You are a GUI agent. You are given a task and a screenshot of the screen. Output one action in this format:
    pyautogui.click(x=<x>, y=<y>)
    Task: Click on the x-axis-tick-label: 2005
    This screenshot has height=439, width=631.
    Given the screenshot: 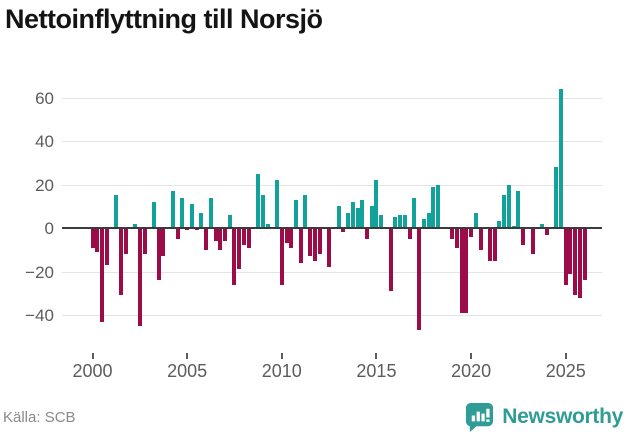 What is the action you would take?
    pyautogui.click(x=187, y=371)
    